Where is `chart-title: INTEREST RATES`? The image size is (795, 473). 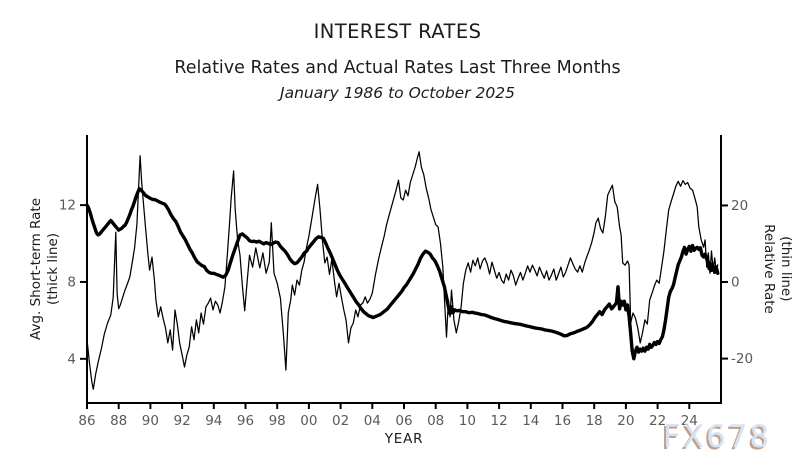 chart-title: INTEREST RATES is located at coordinates (397, 31).